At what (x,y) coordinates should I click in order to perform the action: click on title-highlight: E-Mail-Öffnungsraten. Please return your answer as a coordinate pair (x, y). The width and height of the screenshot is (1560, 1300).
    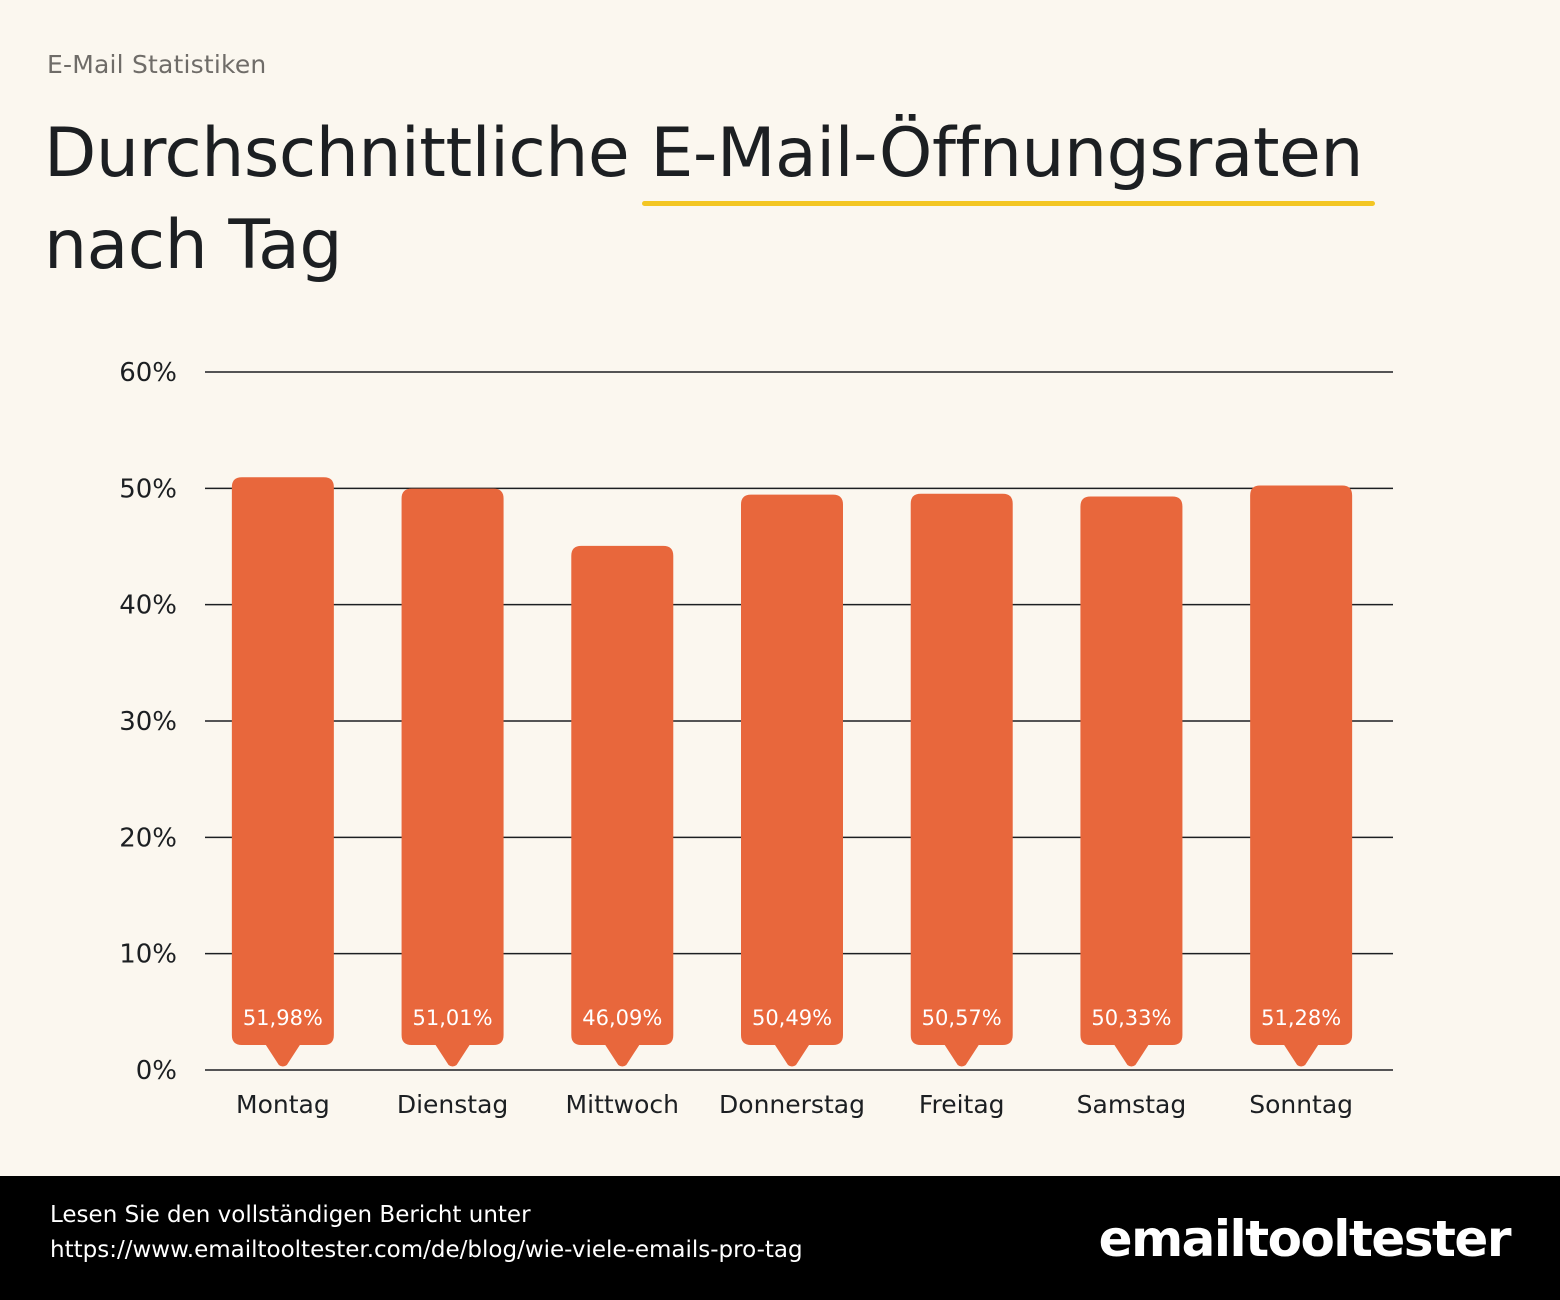
    Looking at the image, I should click on (1008, 157).